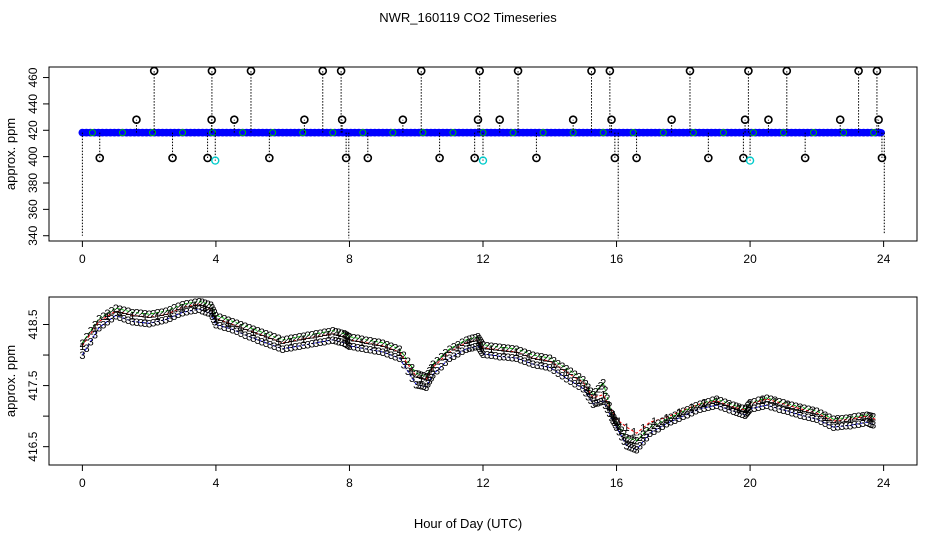 This screenshot has height=540, width=936. What do you see at coordinates (33, 77) in the screenshot?
I see `top-y-tick-label: 460` at bounding box center [33, 77].